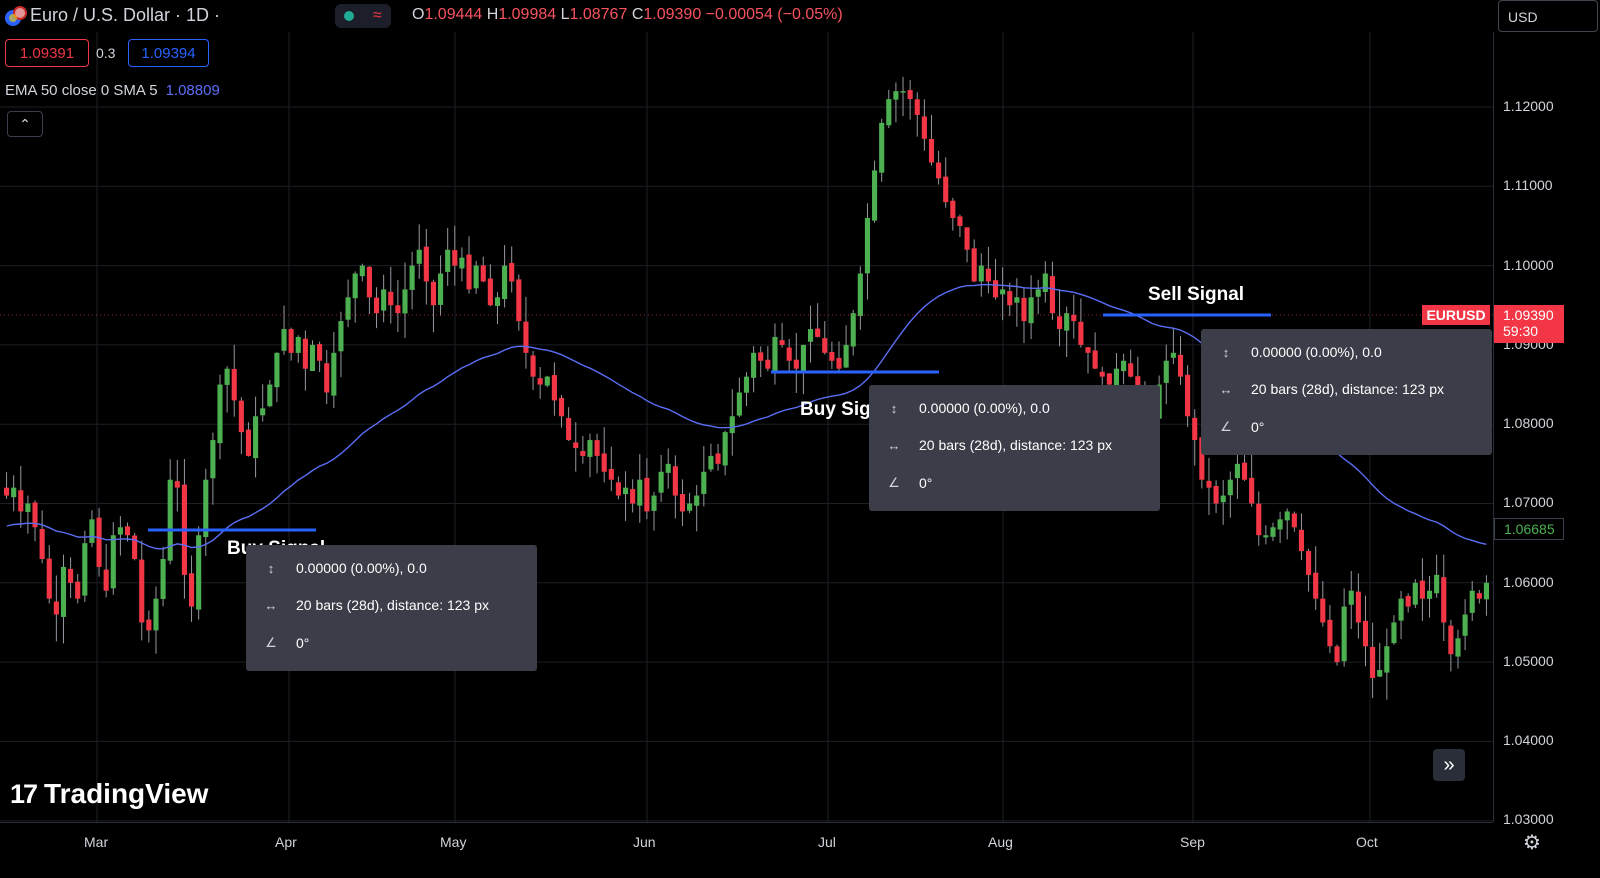 The image size is (1600, 878). Describe the element at coordinates (1196, 294) in the screenshot. I see `sell-signal-label: Sell Signal` at that location.